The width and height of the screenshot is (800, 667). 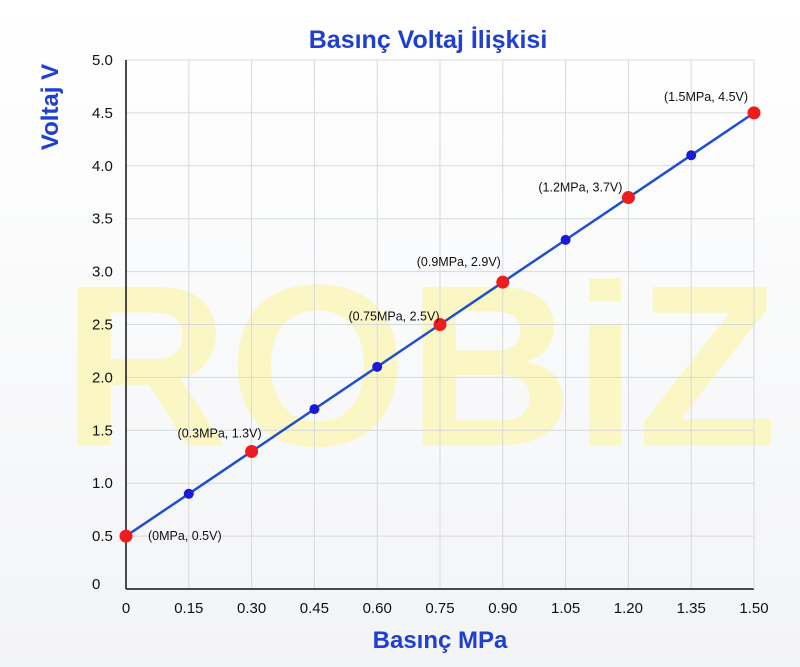 I want to click on data-label: (0.9MPa, 2.9V), so click(x=459, y=262).